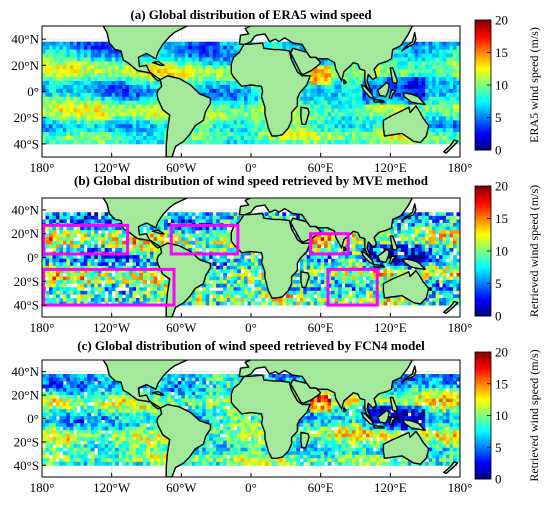  I want to click on y-tick-label: 40°S, so click(26, 305).